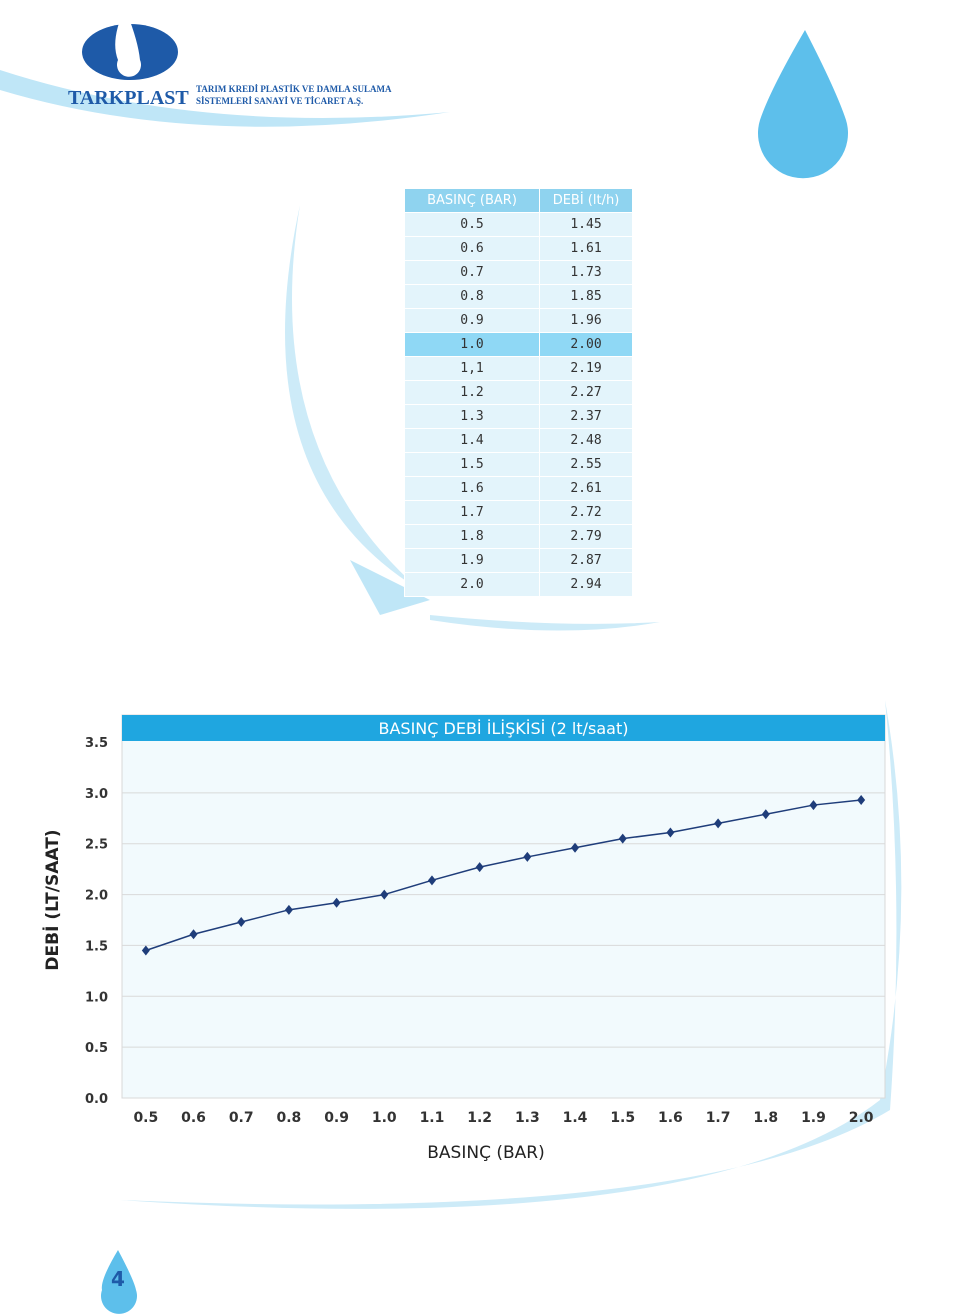  What do you see at coordinates (472, 392) in the screenshot?
I see `table-cell: 1.2` at bounding box center [472, 392].